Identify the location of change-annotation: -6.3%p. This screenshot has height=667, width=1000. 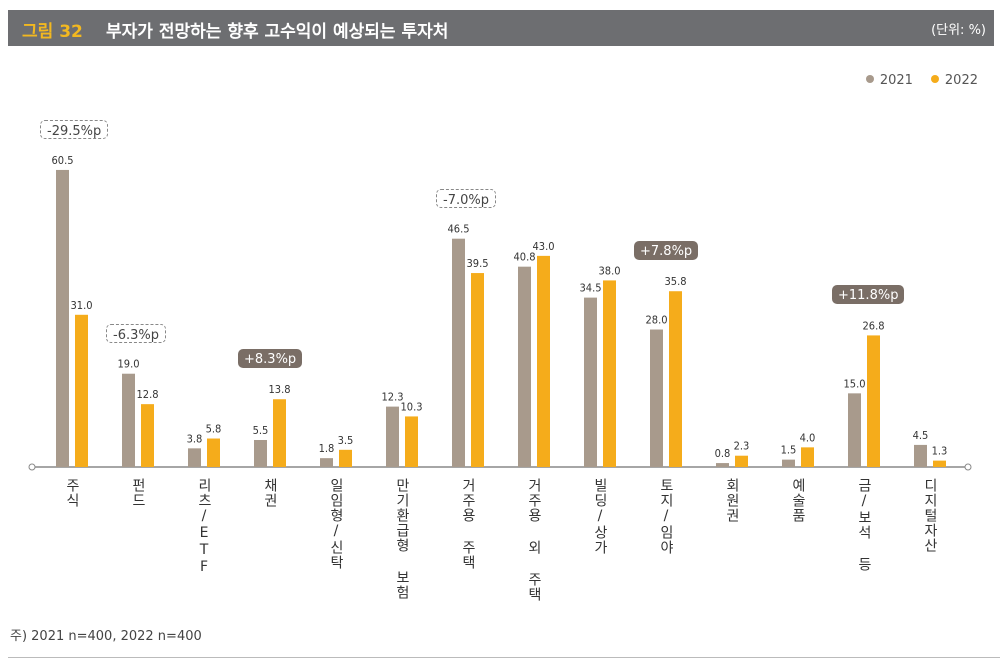
(136, 333).